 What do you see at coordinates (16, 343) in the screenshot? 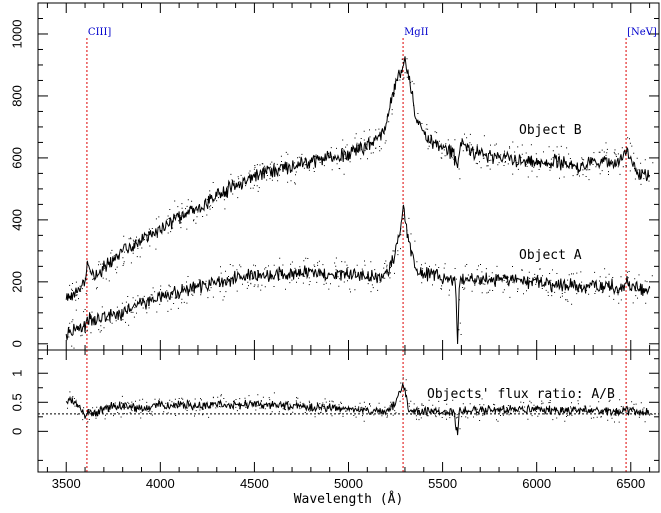
I see `top-y-tick-label-0: 0` at bounding box center [16, 343].